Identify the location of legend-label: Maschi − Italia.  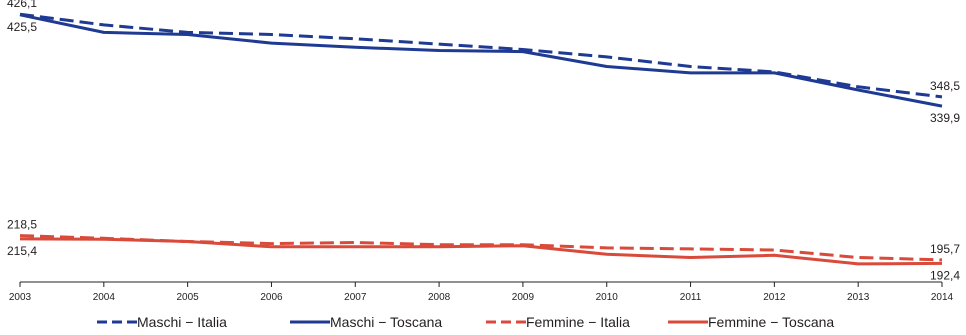
(182, 322).